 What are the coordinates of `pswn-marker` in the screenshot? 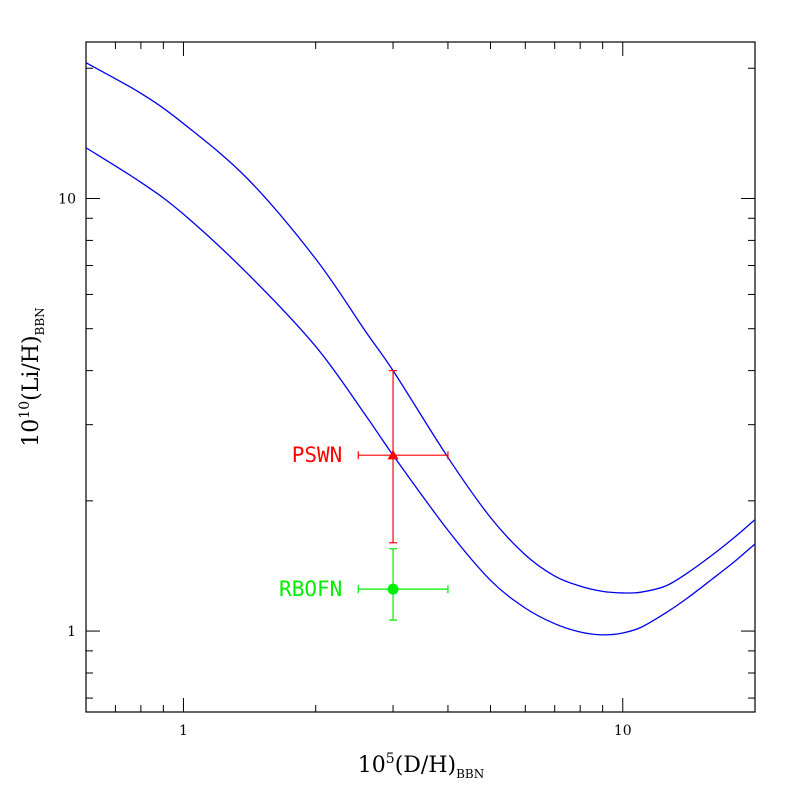 It's located at (393, 454).